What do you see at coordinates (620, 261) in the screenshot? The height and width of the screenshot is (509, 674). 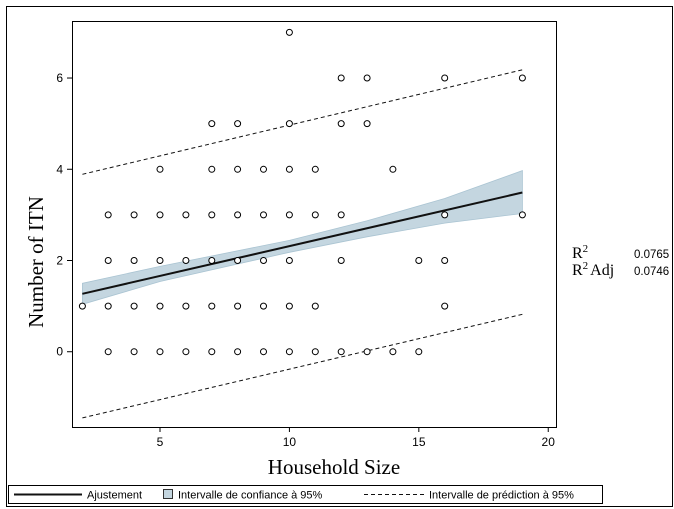 I see `r2-annotation: R2 0.0765 R2 Adj 0.0746` at bounding box center [620, 261].